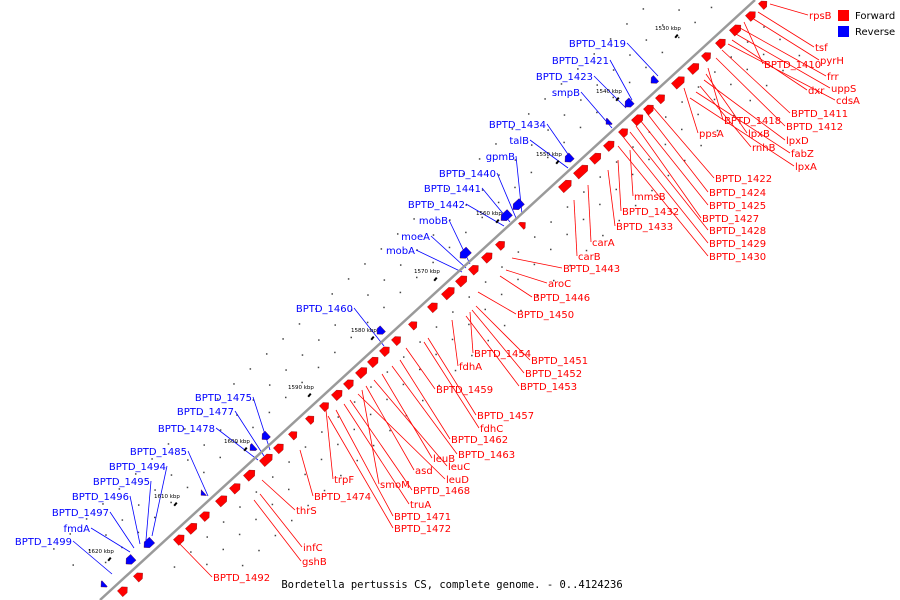 The width and height of the screenshot is (900, 600). Describe the element at coordinates (422, 517) in the screenshot. I see `forward-gene-label-bptd-1471: BPTD_1471` at that location.